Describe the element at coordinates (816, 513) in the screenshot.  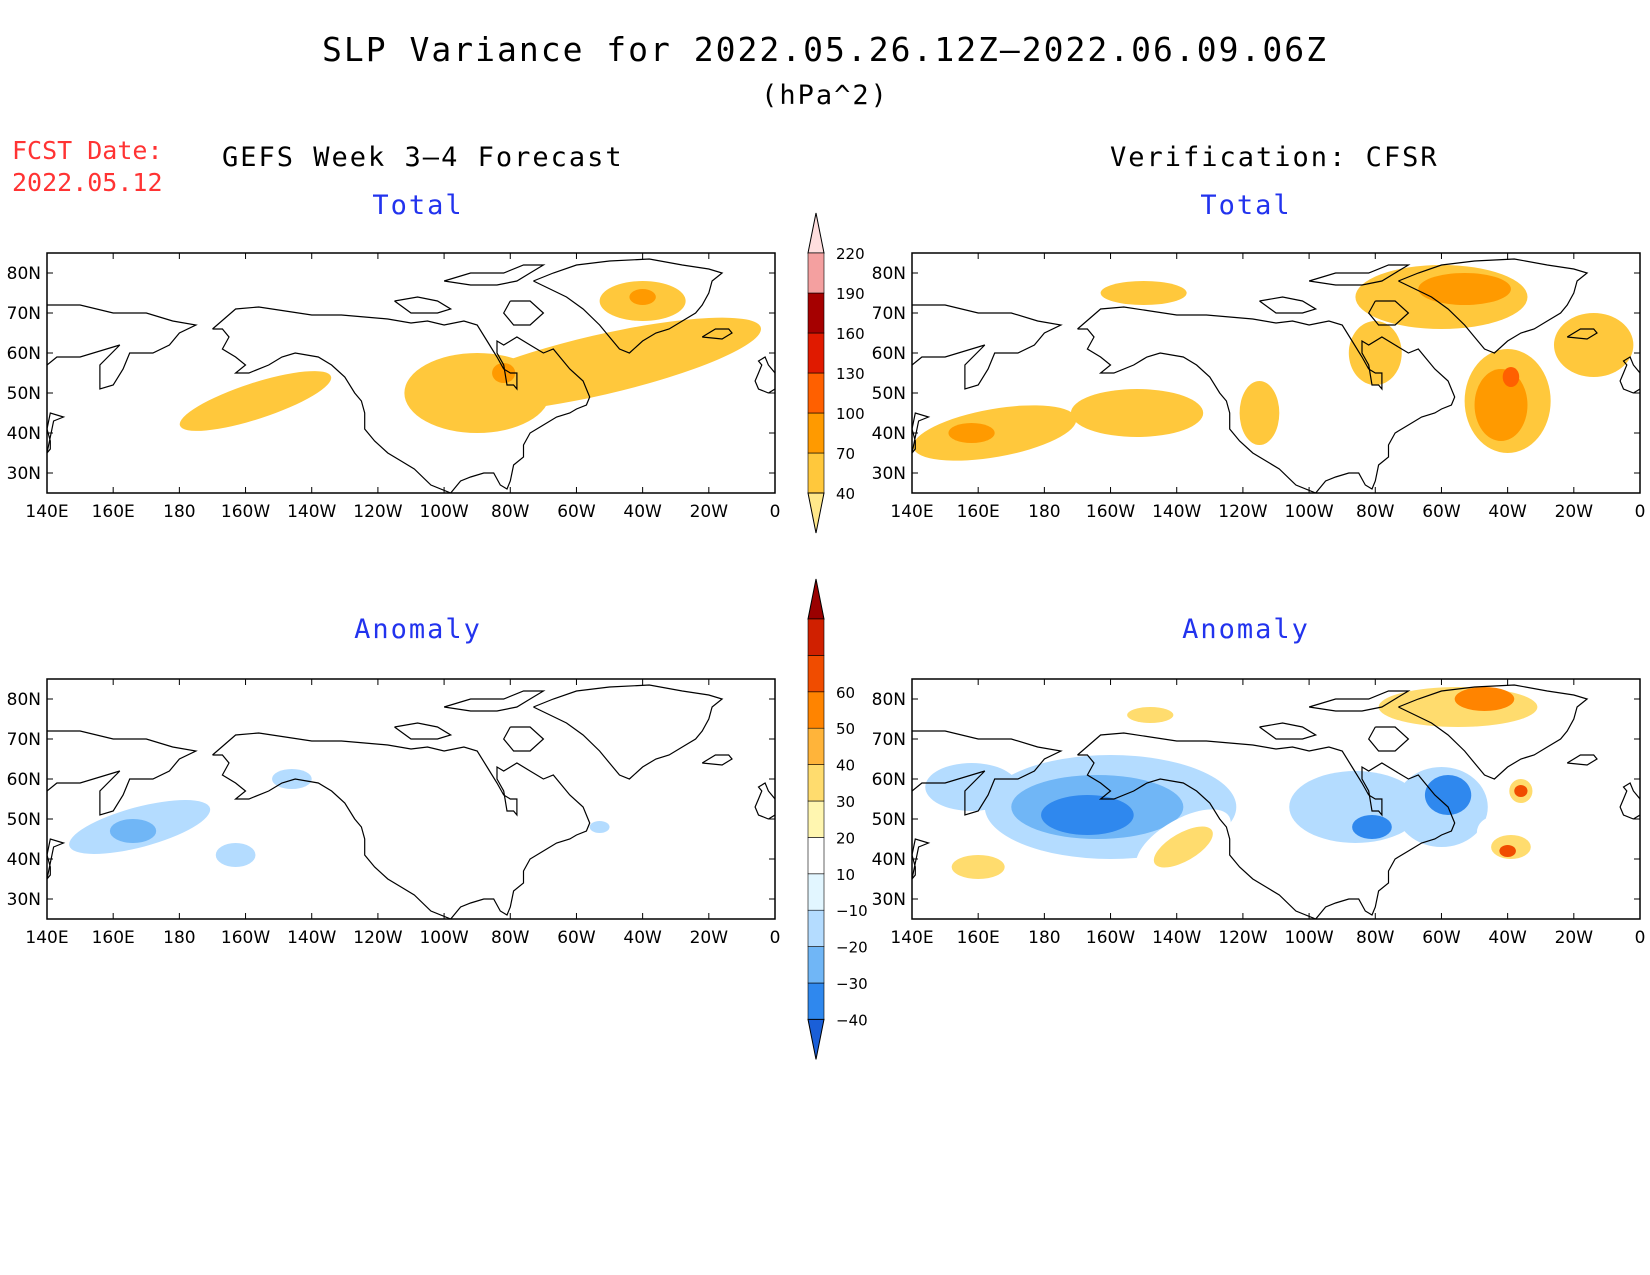
I see `colorbar-extend-bottom` at that location.